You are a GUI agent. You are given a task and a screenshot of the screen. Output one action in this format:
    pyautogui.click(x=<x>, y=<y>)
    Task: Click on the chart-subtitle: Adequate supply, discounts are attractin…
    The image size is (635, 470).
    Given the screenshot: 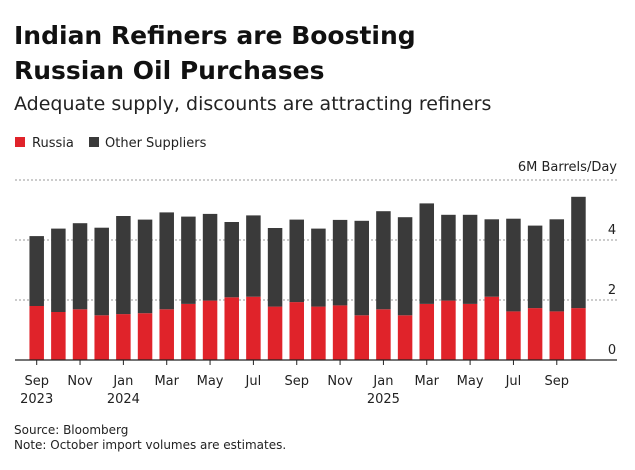 What is the action you would take?
    pyautogui.click(x=252, y=104)
    